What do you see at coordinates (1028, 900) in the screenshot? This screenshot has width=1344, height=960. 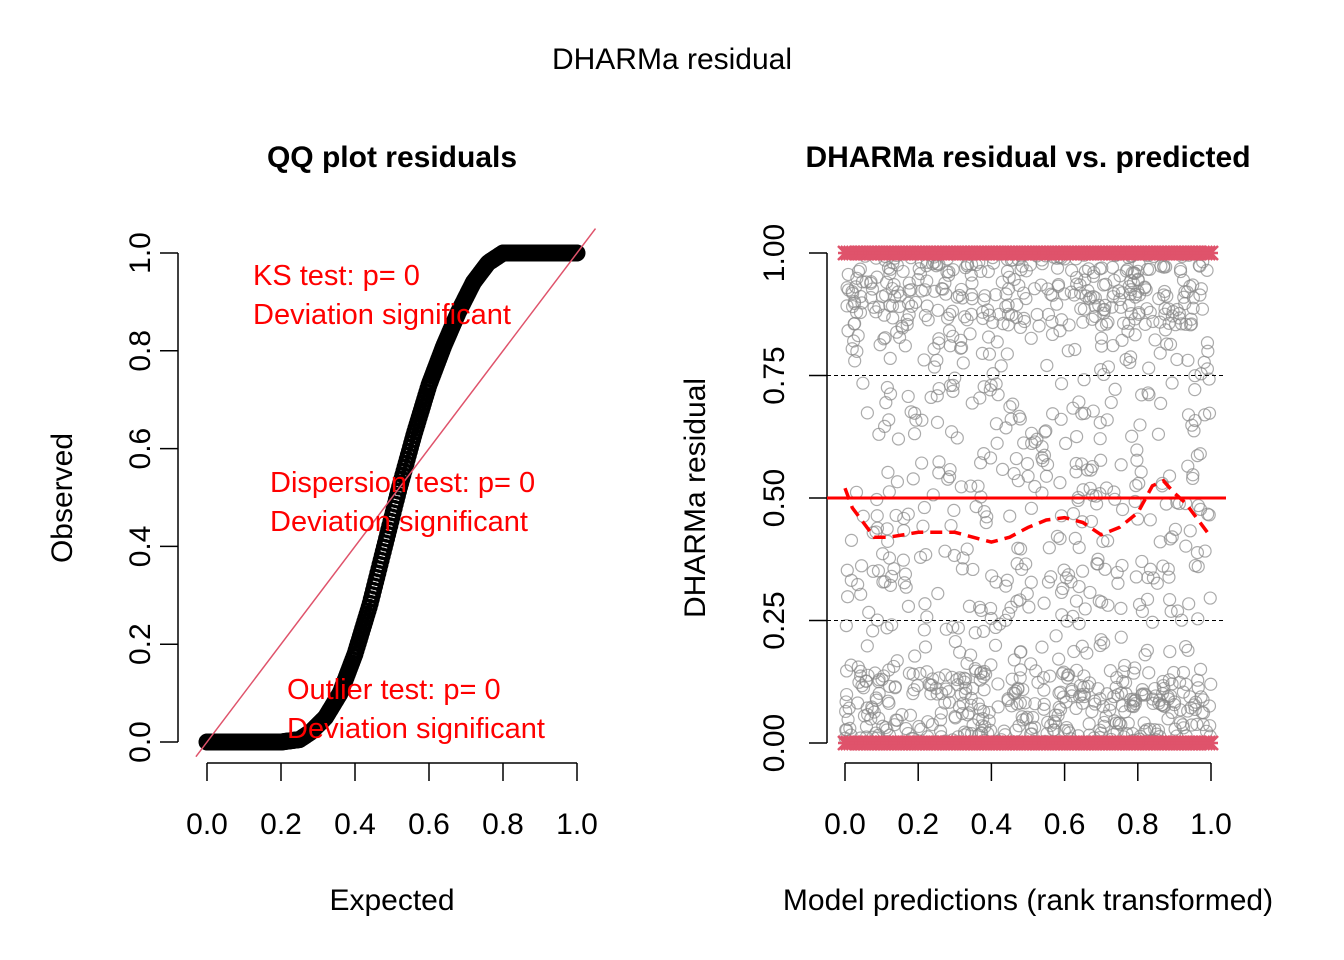 I see `residual-x-axis-label: Model predictions (rank transformed)` at bounding box center [1028, 900].